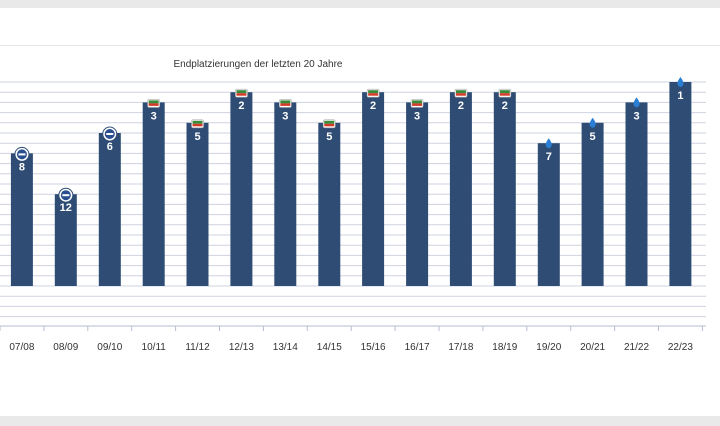 This screenshot has width=720, height=426. I want to click on x-tick-label: 10/11, so click(154, 347).